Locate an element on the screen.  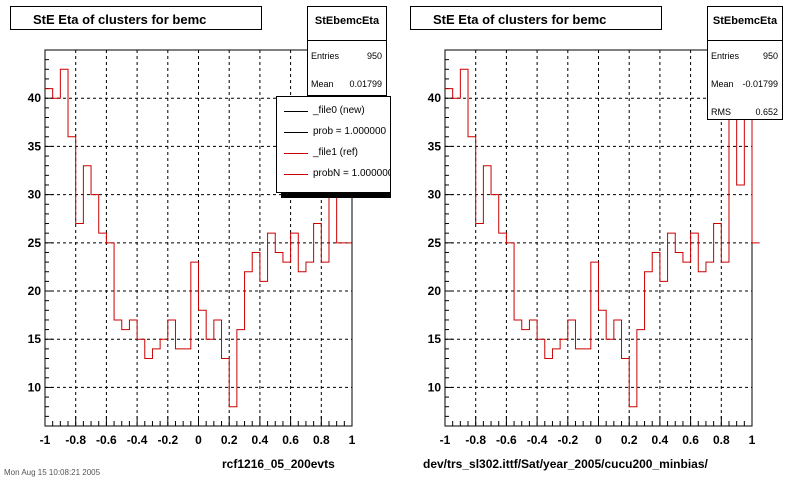
left-x-tick-label: 0.4 is located at coordinates (260, 440).